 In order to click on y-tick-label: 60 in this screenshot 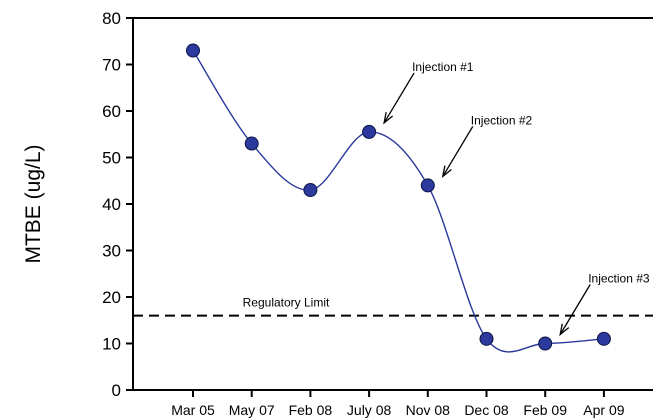, I will do `click(111, 111)`.